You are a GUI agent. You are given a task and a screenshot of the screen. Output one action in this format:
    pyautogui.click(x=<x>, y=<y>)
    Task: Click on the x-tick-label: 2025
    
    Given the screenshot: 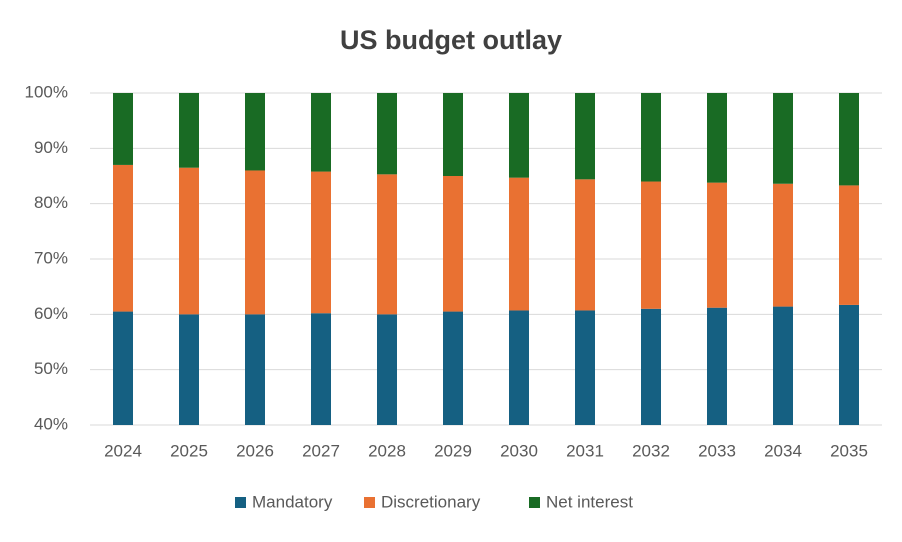 What is the action you would take?
    pyautogui.click(x=189, y=450)
    